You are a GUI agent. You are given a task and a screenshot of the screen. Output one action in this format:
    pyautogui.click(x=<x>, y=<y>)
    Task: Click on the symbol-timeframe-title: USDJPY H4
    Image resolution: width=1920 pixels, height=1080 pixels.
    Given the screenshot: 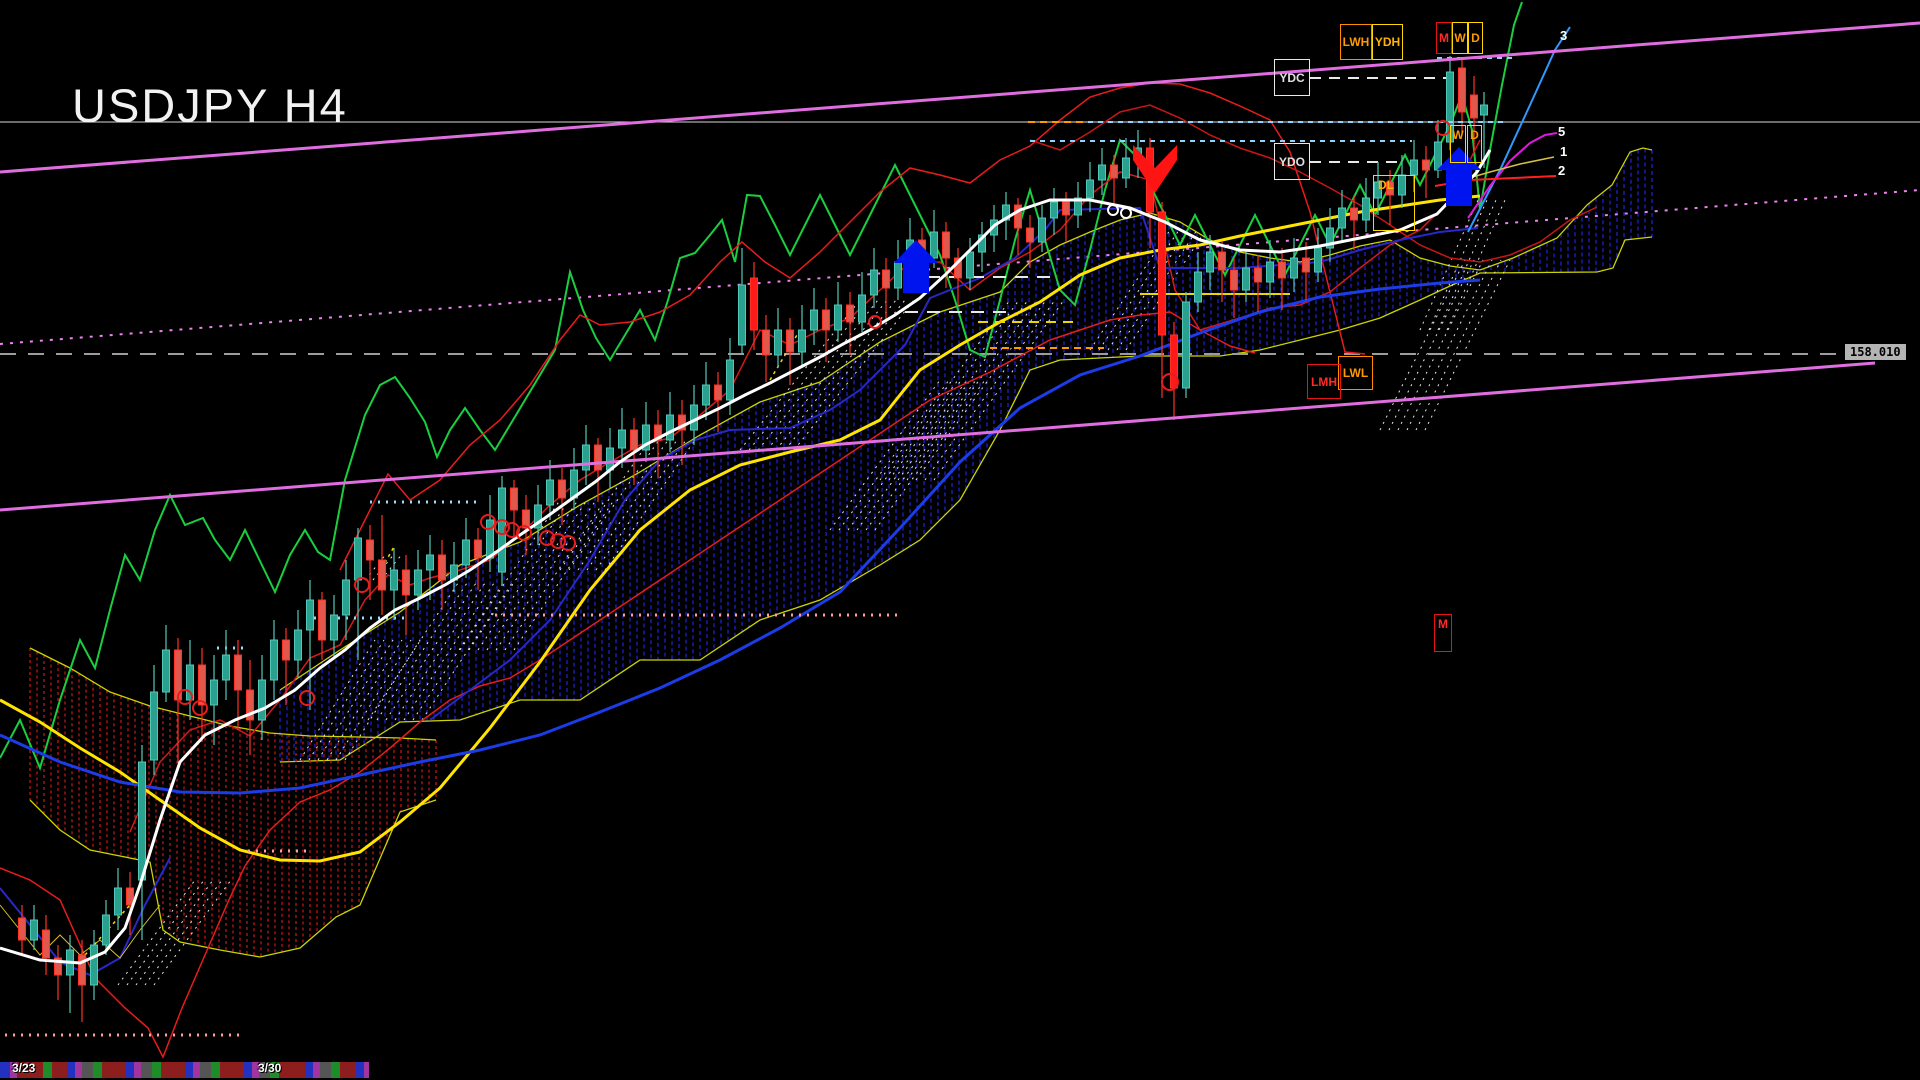 What is the action you would take?
    pyautogui.click(x=210, y=105)
    